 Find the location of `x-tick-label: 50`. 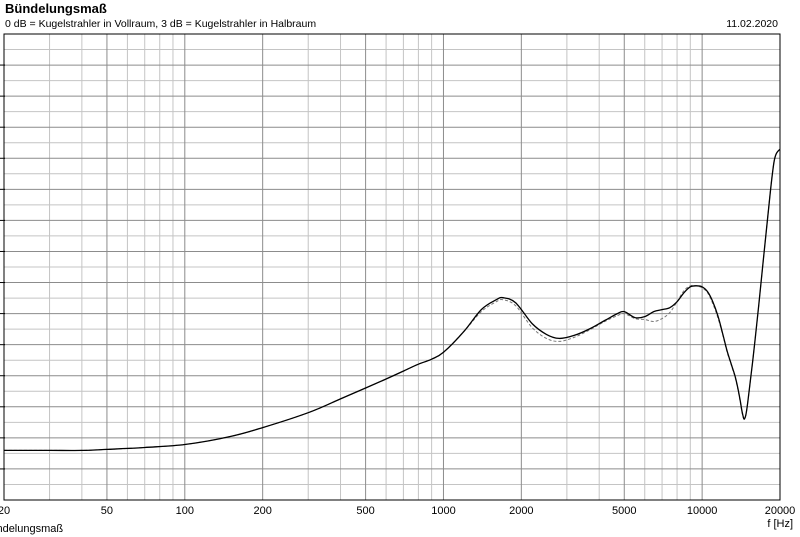

x-tick-label: 50 is located at coordinates (107, 511).